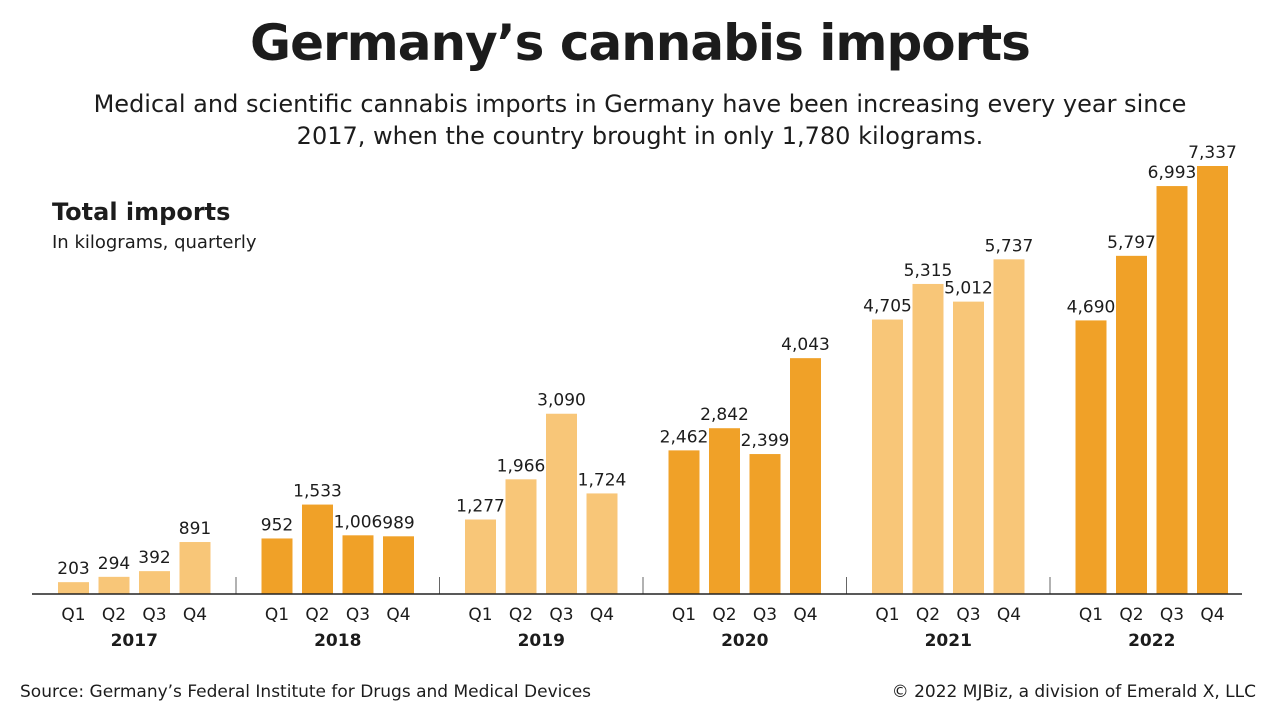  Describe the element at coordinates (521, 466) in the screenshot. I see `data-label: 1,966` at that location.